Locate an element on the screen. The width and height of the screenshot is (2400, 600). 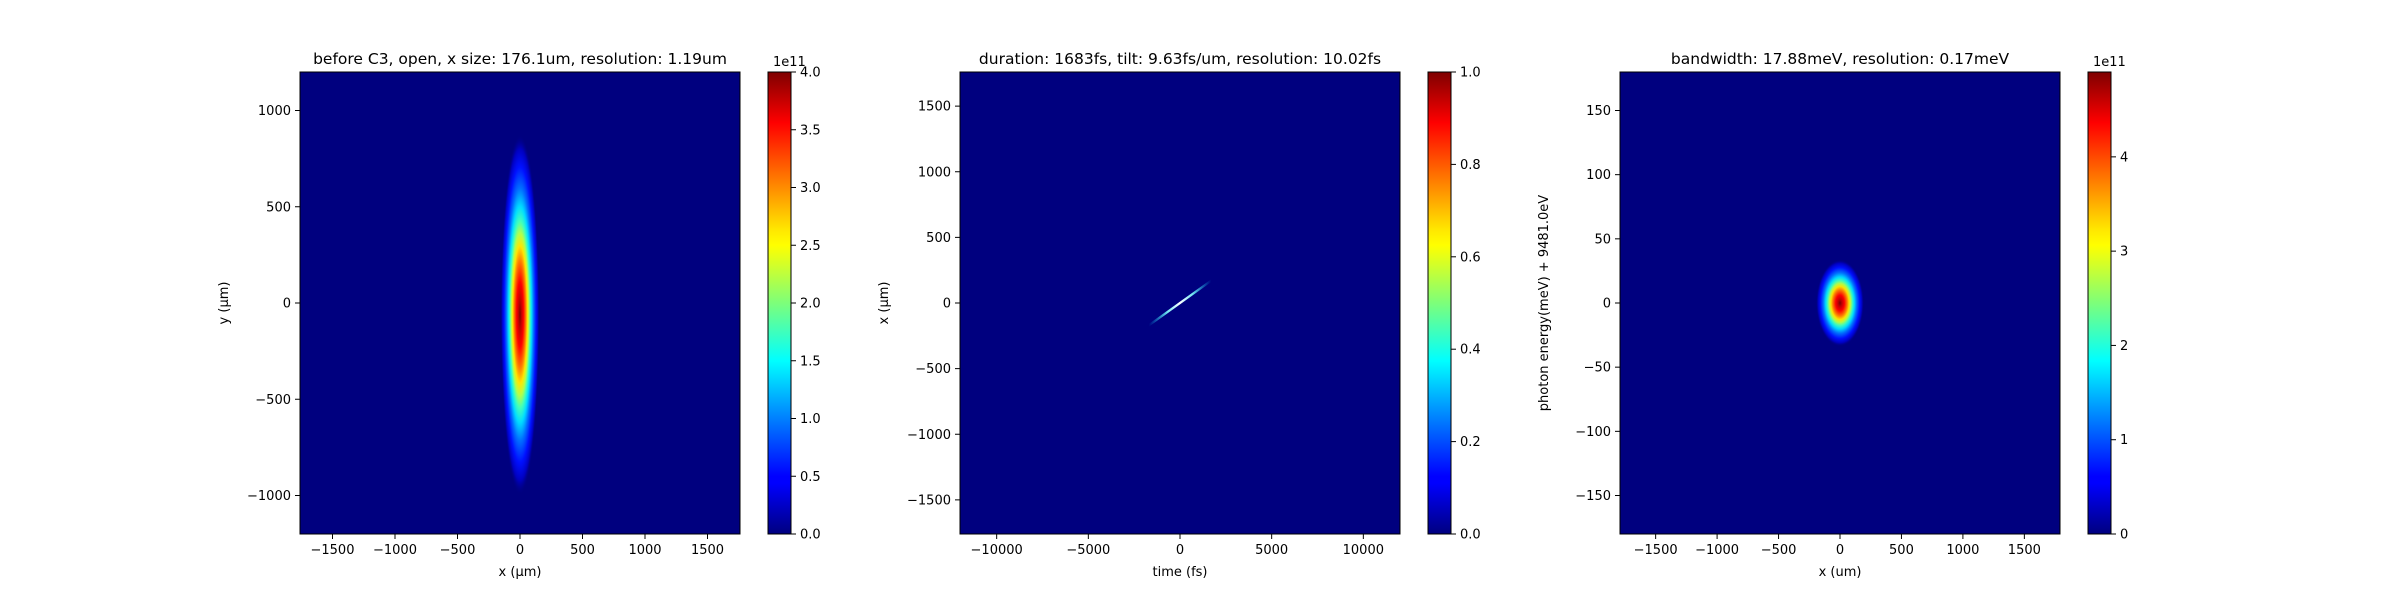
colorbar: 0.0 0.2 0.4 0.6 0.8 1.0 is located at coordinates (1454, 304).